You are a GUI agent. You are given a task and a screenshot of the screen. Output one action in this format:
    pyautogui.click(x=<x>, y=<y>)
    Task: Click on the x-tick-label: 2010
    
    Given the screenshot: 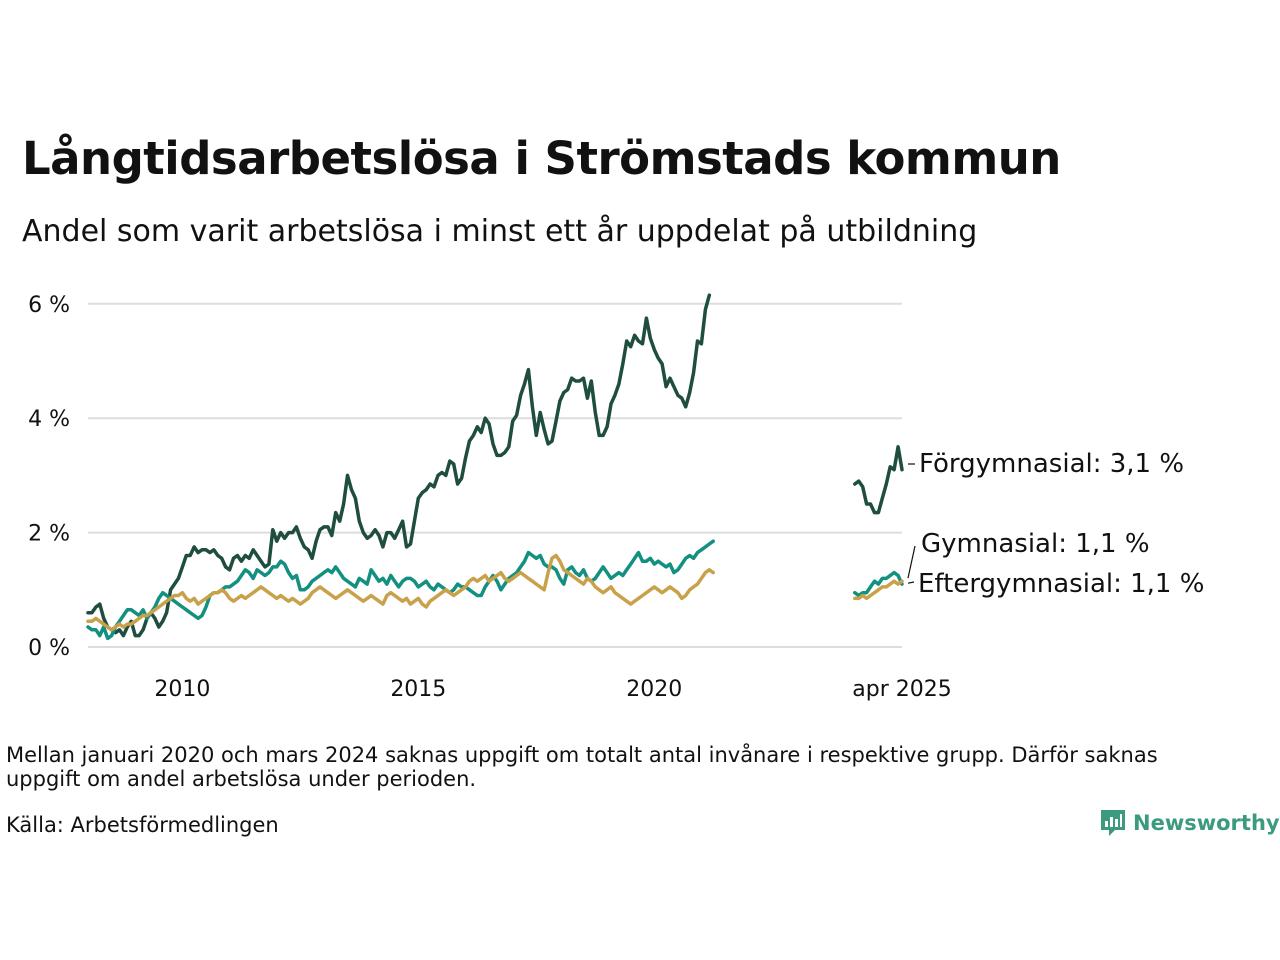 What is the action you would take?
    pyautogui.click(x=182, y=689)
    